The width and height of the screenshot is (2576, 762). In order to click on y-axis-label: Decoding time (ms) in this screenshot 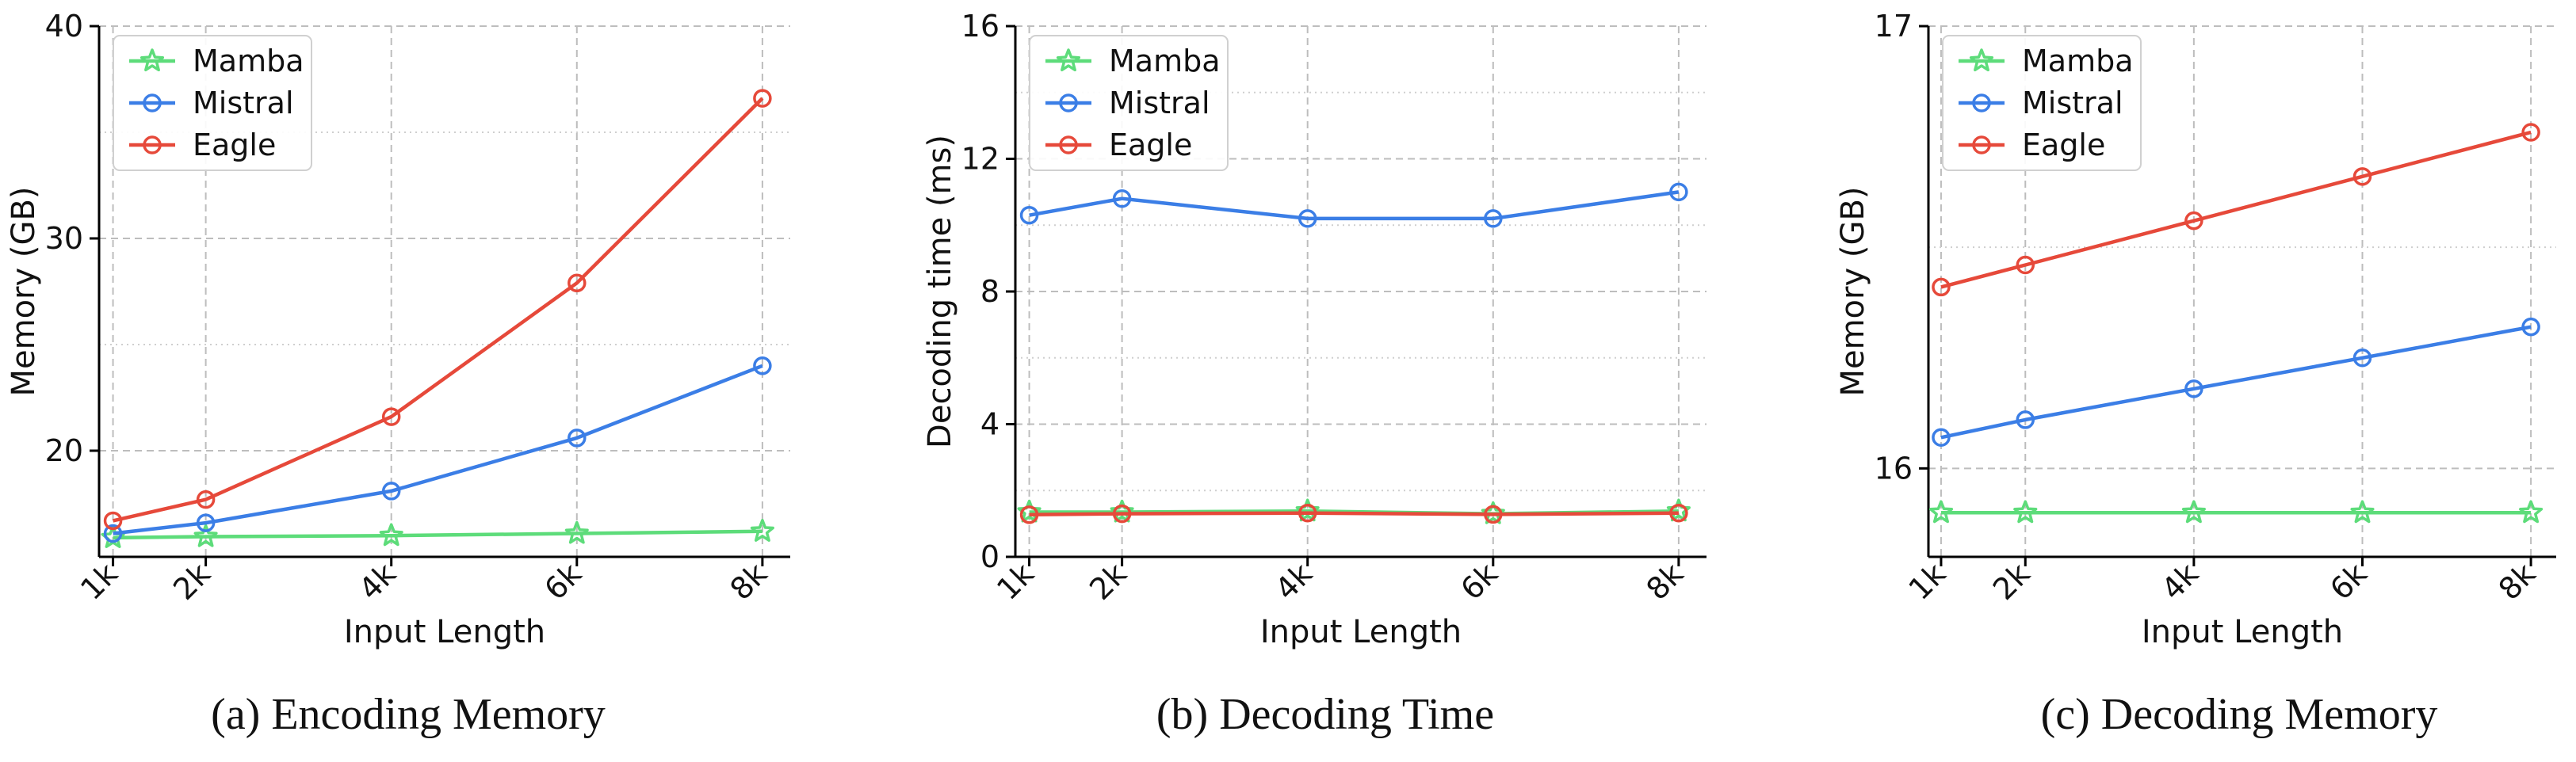, I will do `click(940, 291)`.